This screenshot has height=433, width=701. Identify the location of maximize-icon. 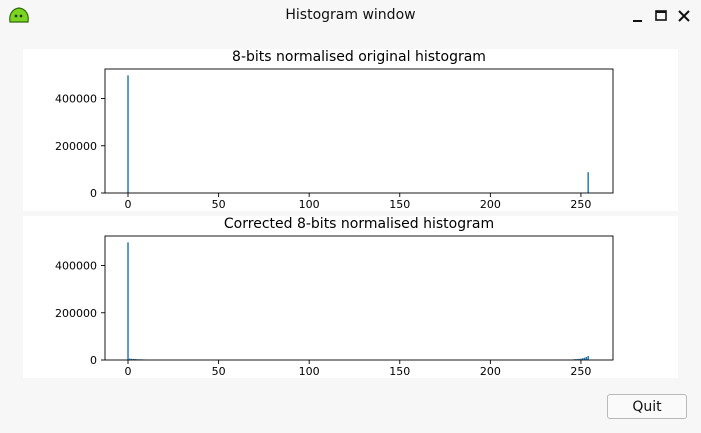
(661, 16).